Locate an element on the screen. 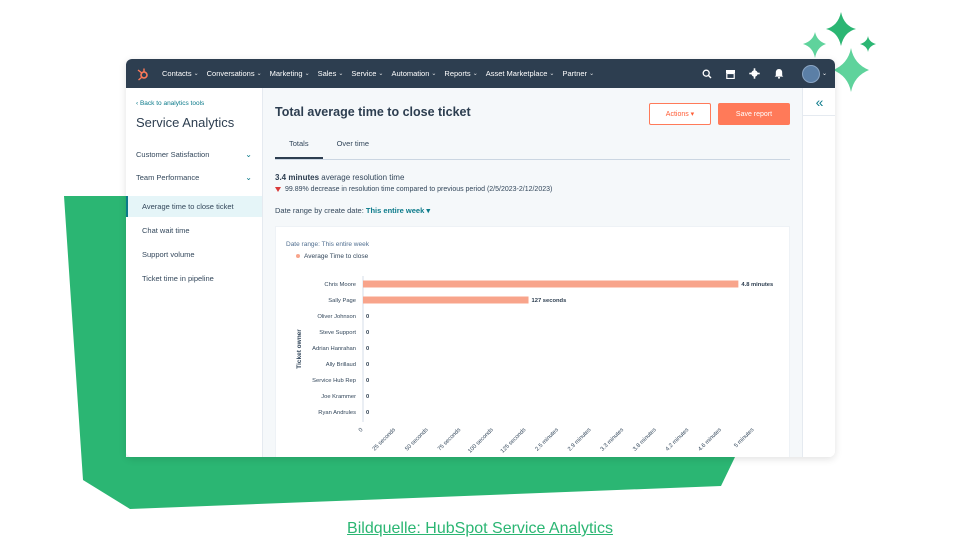  page-title: Total average time to close ticket is located at coordinates (373, 112).